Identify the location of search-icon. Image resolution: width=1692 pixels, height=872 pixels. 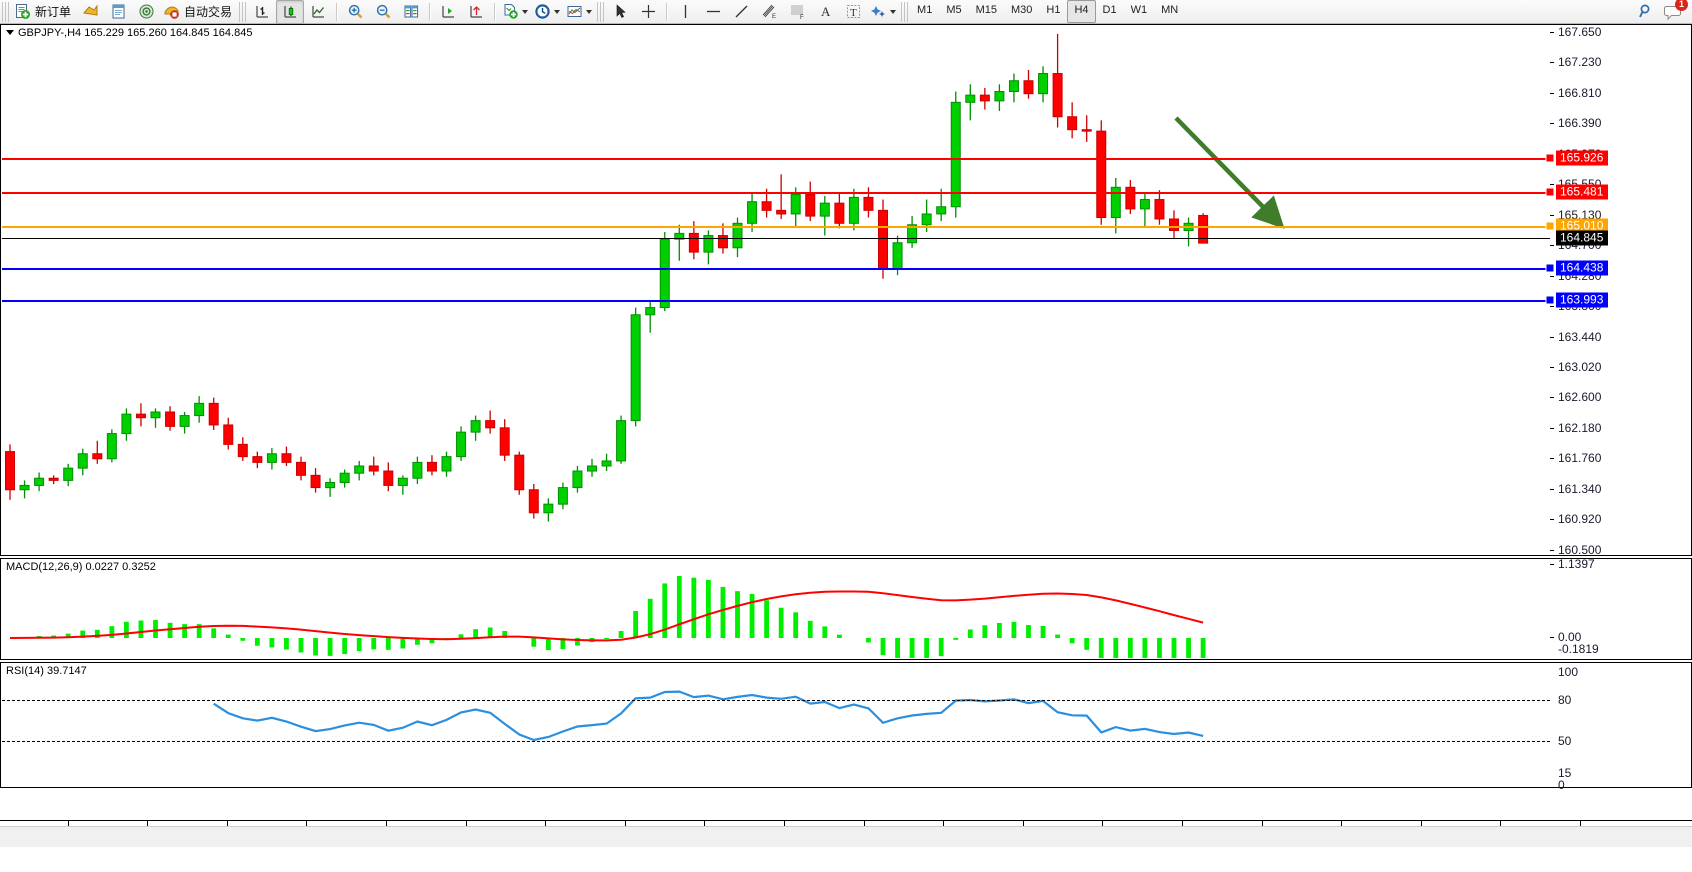
(1647, 12).